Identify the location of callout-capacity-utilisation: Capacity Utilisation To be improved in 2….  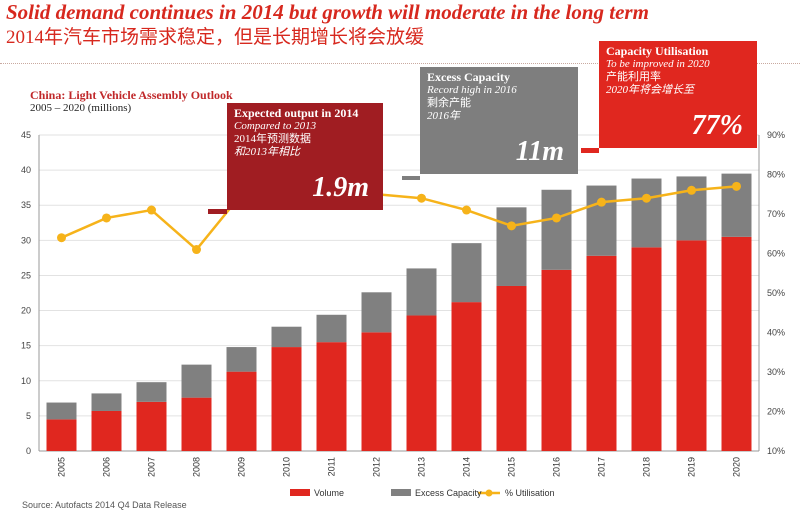
(678, 94).